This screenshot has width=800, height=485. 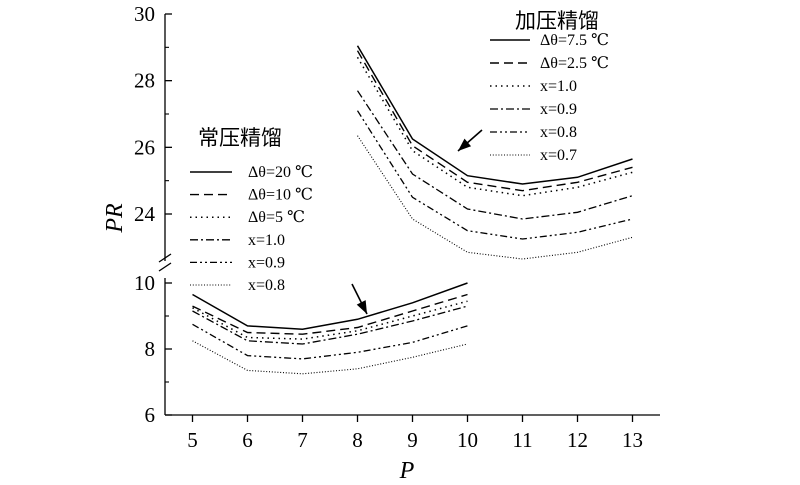 I want to click on legend-label-upper-2: x=1.0, so click(x=558, y=86).